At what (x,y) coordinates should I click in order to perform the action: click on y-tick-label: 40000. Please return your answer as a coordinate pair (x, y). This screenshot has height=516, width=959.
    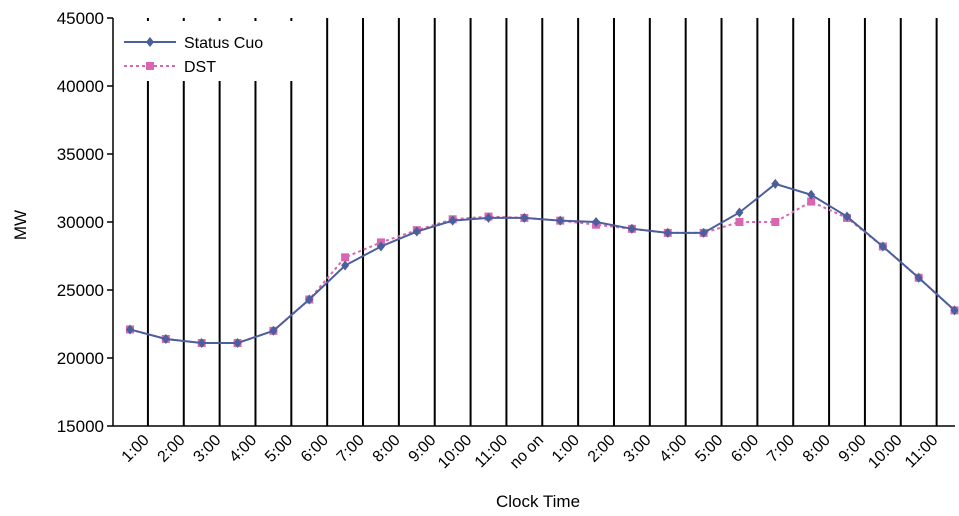
    Looking at the image, I should click on (80, 86).